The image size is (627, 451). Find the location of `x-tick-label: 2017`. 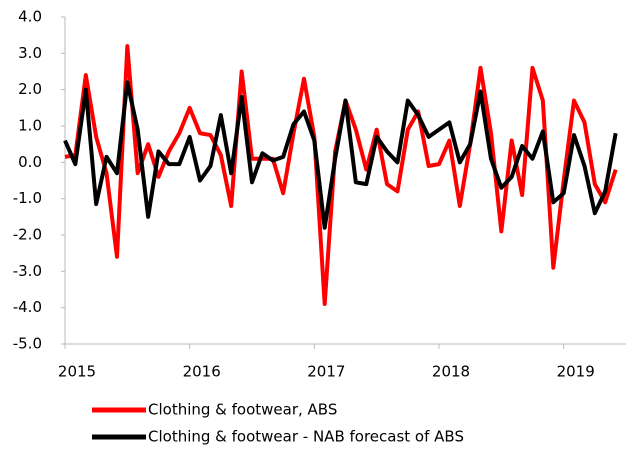

x-tick-label: 2017 is located at coordinates (326, 372).